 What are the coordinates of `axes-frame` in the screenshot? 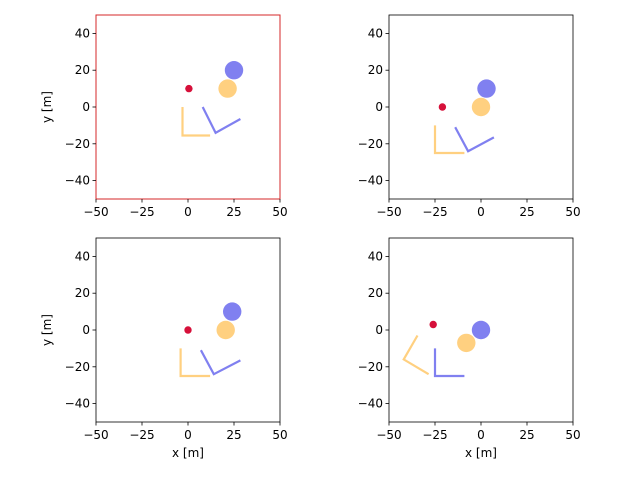 It's located at (188, 107).